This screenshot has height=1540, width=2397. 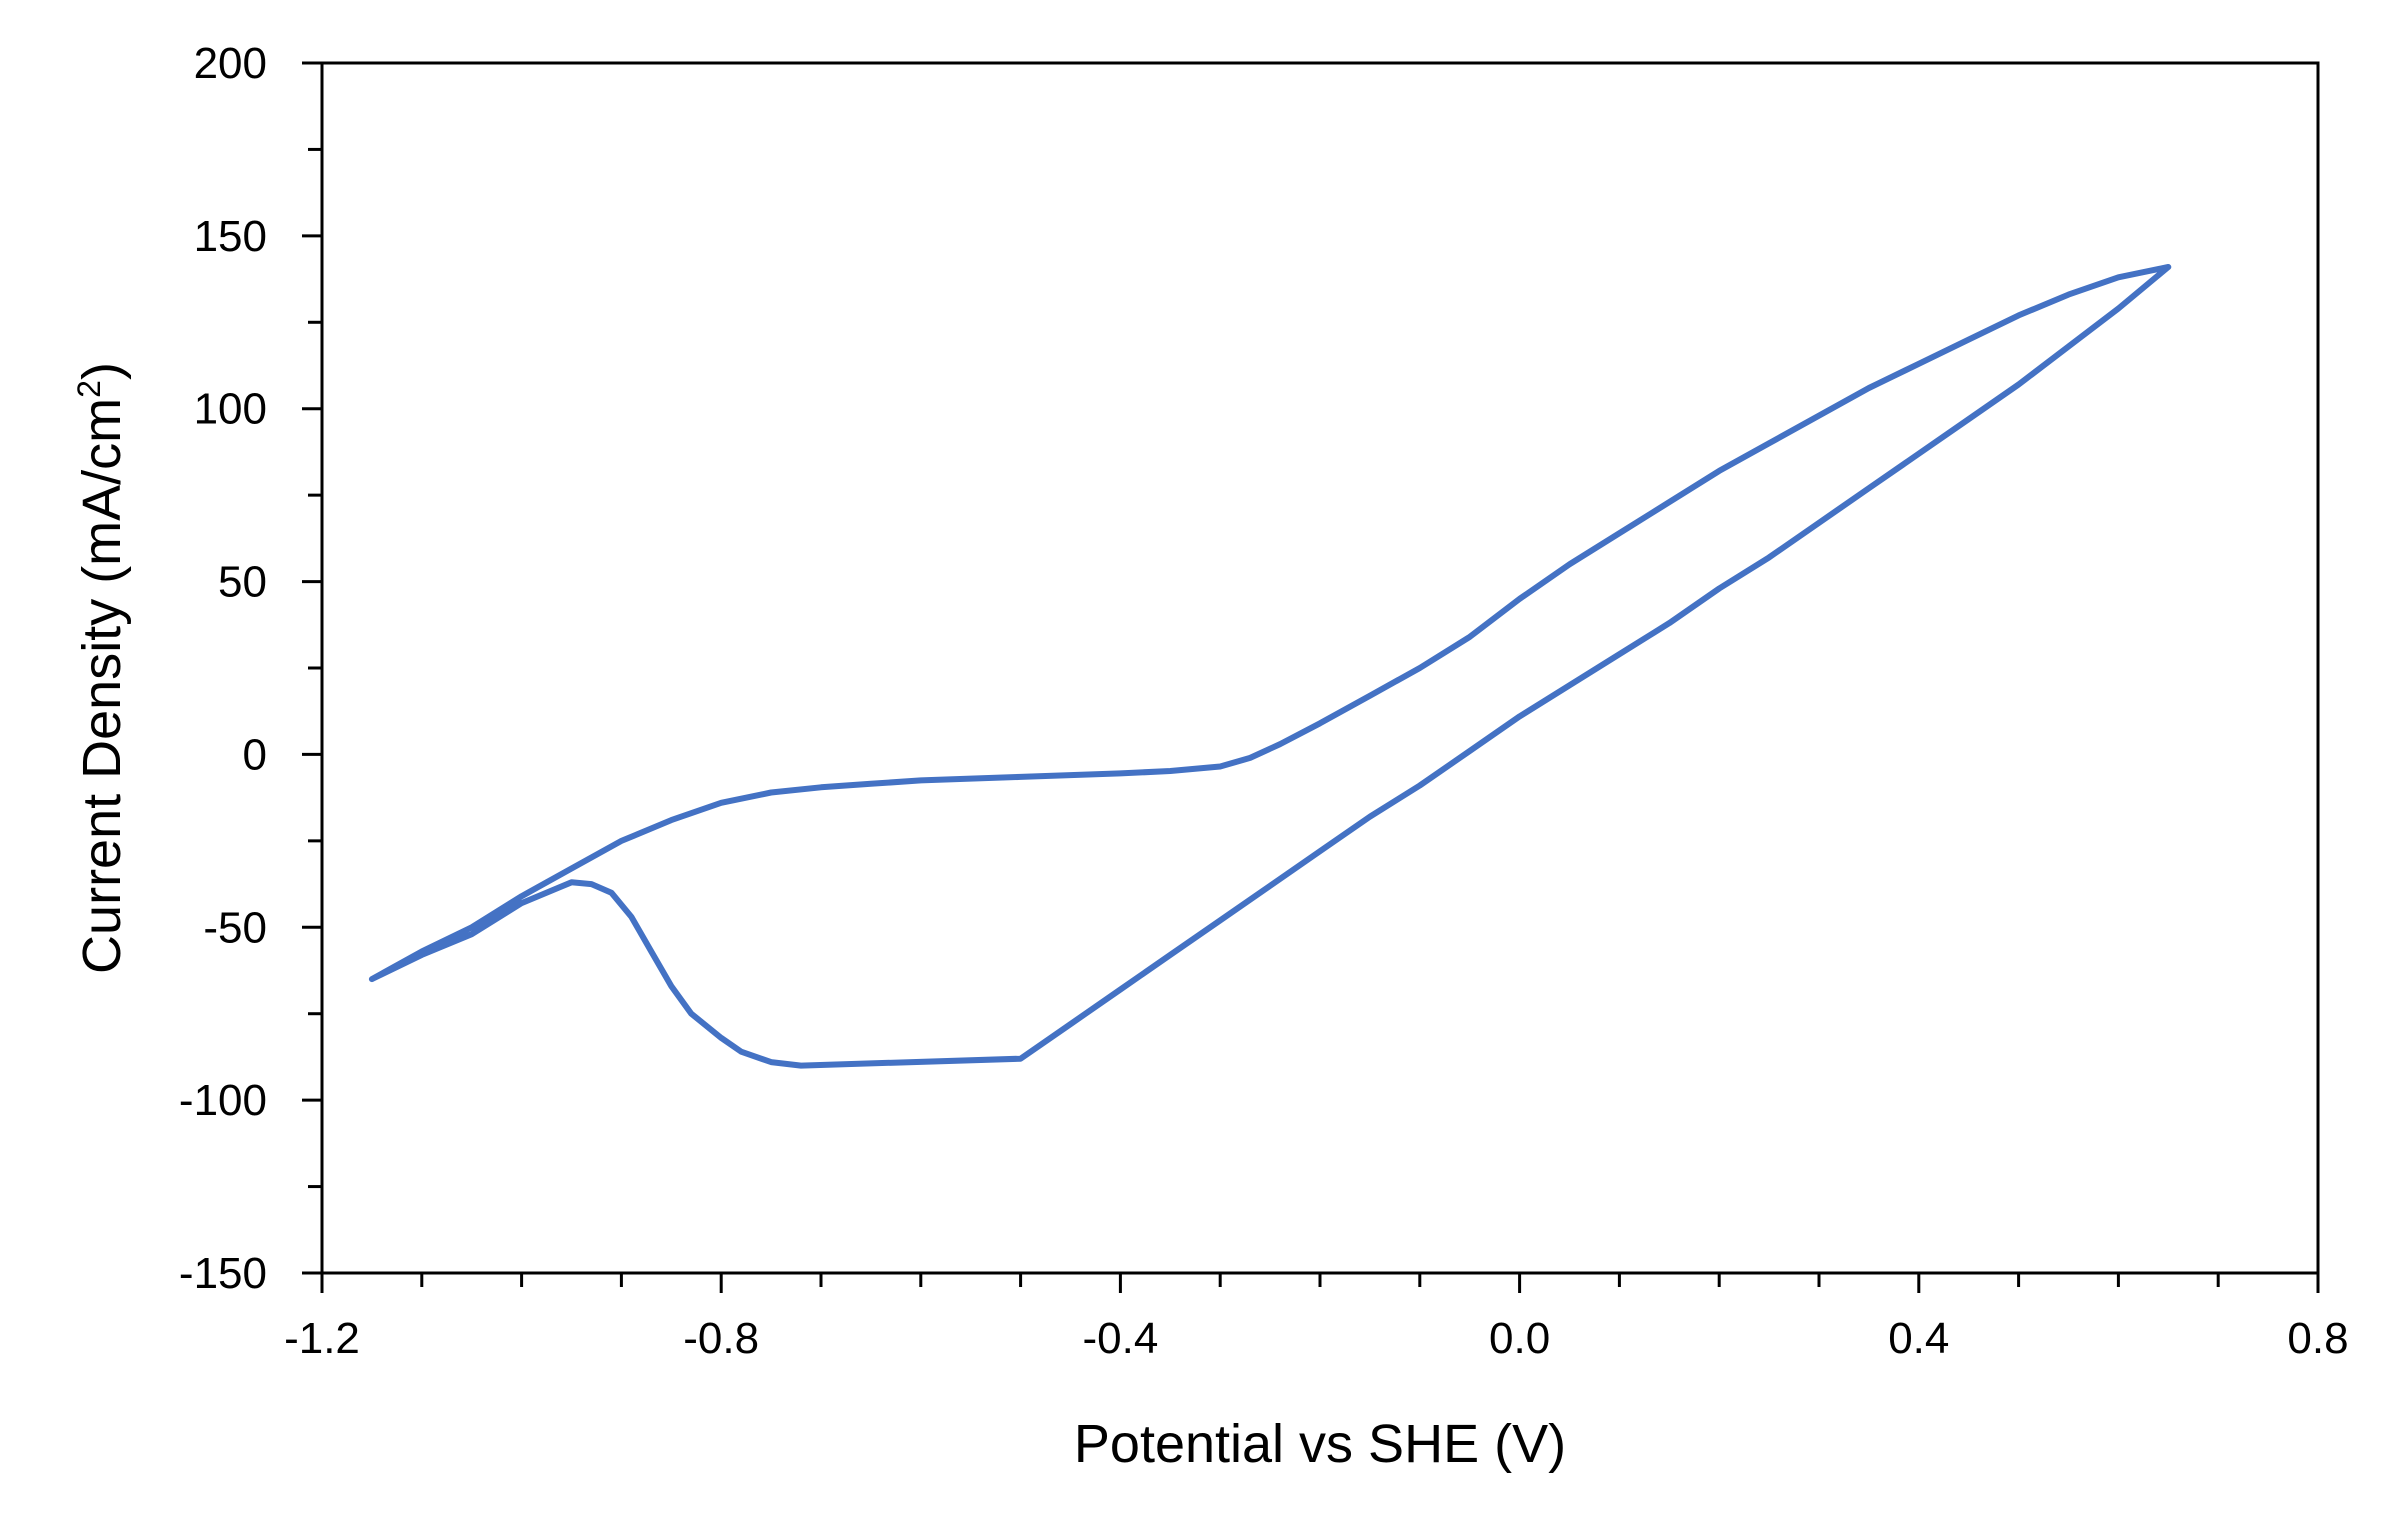 I want to click on y-tick-label: 0, so click(x=255, y=754).